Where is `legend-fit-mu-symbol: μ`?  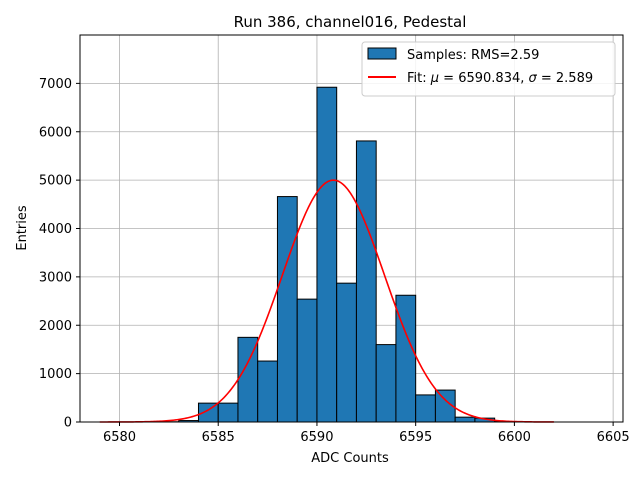
legend-fit-mu-symbol: μ is located at coordinates (434, 78).